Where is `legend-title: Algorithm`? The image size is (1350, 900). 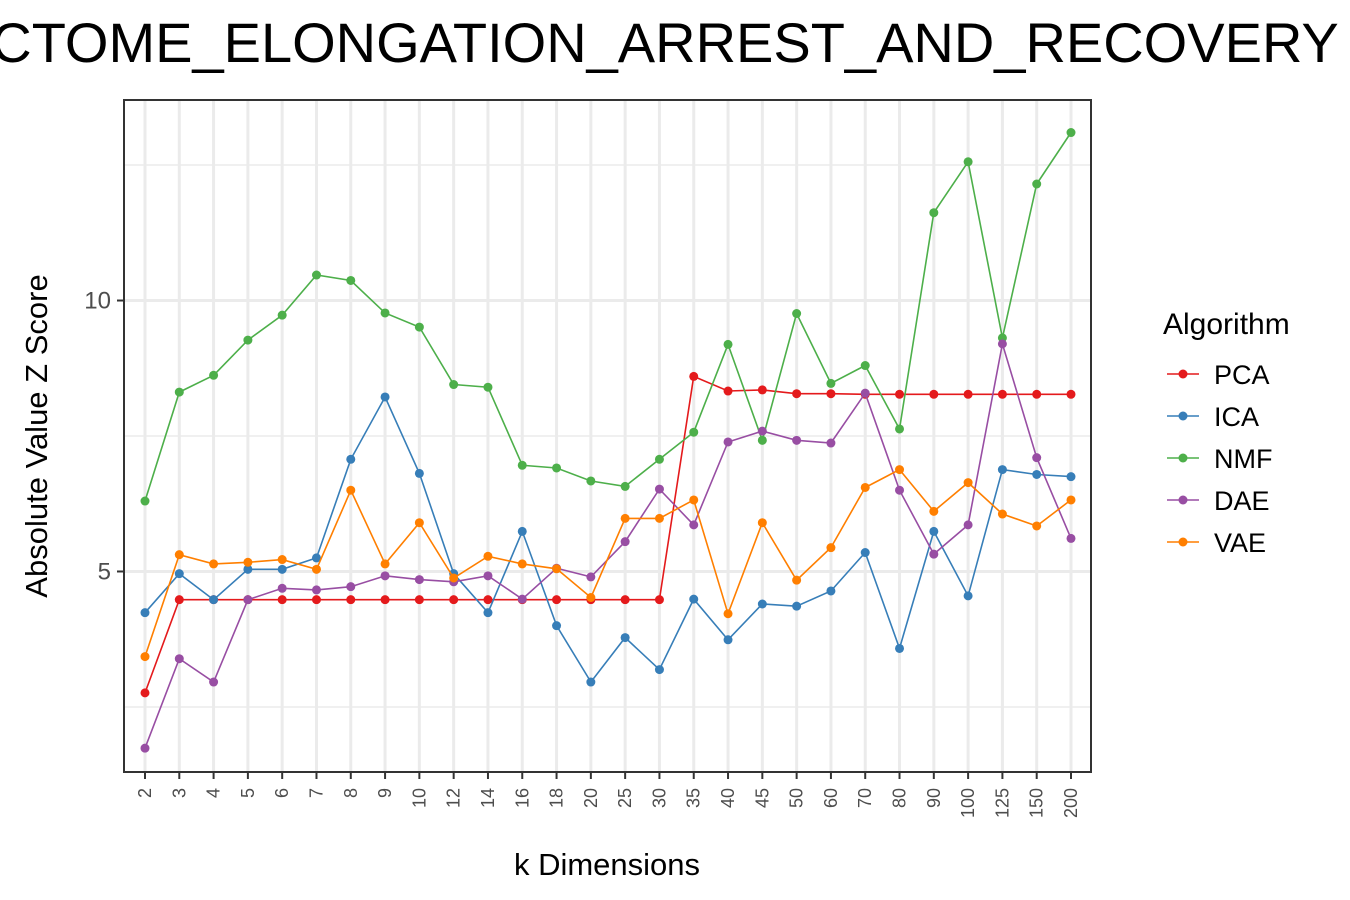 legend-title: Algorithm is located at coordinates (1226, 324).